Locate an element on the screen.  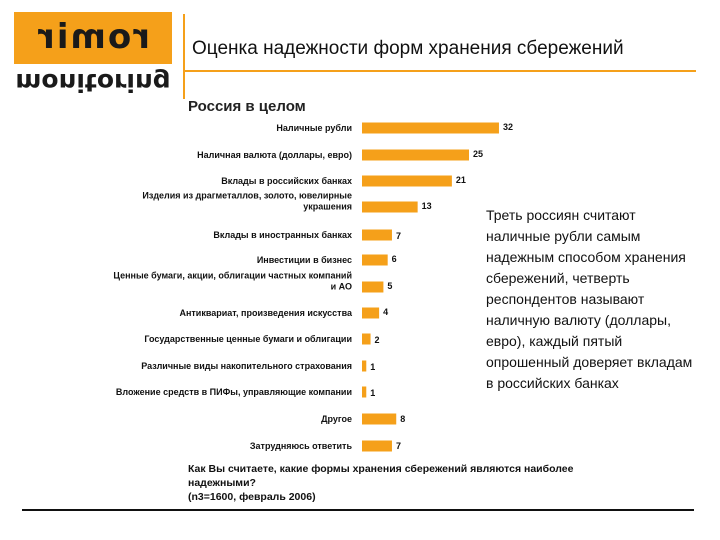
chart-subtitle: Россия в целом is located at coordinates (247, 106).